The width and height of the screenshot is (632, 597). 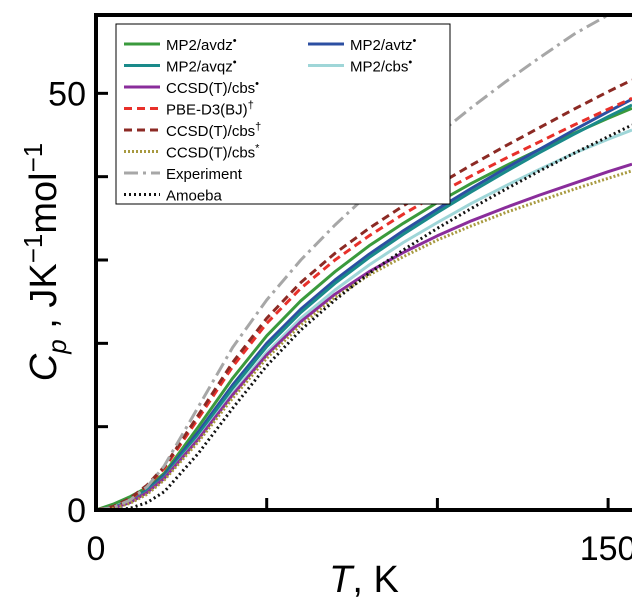 I want to click on legend-label: MP2/avqz•, so click(x=201, y=66).